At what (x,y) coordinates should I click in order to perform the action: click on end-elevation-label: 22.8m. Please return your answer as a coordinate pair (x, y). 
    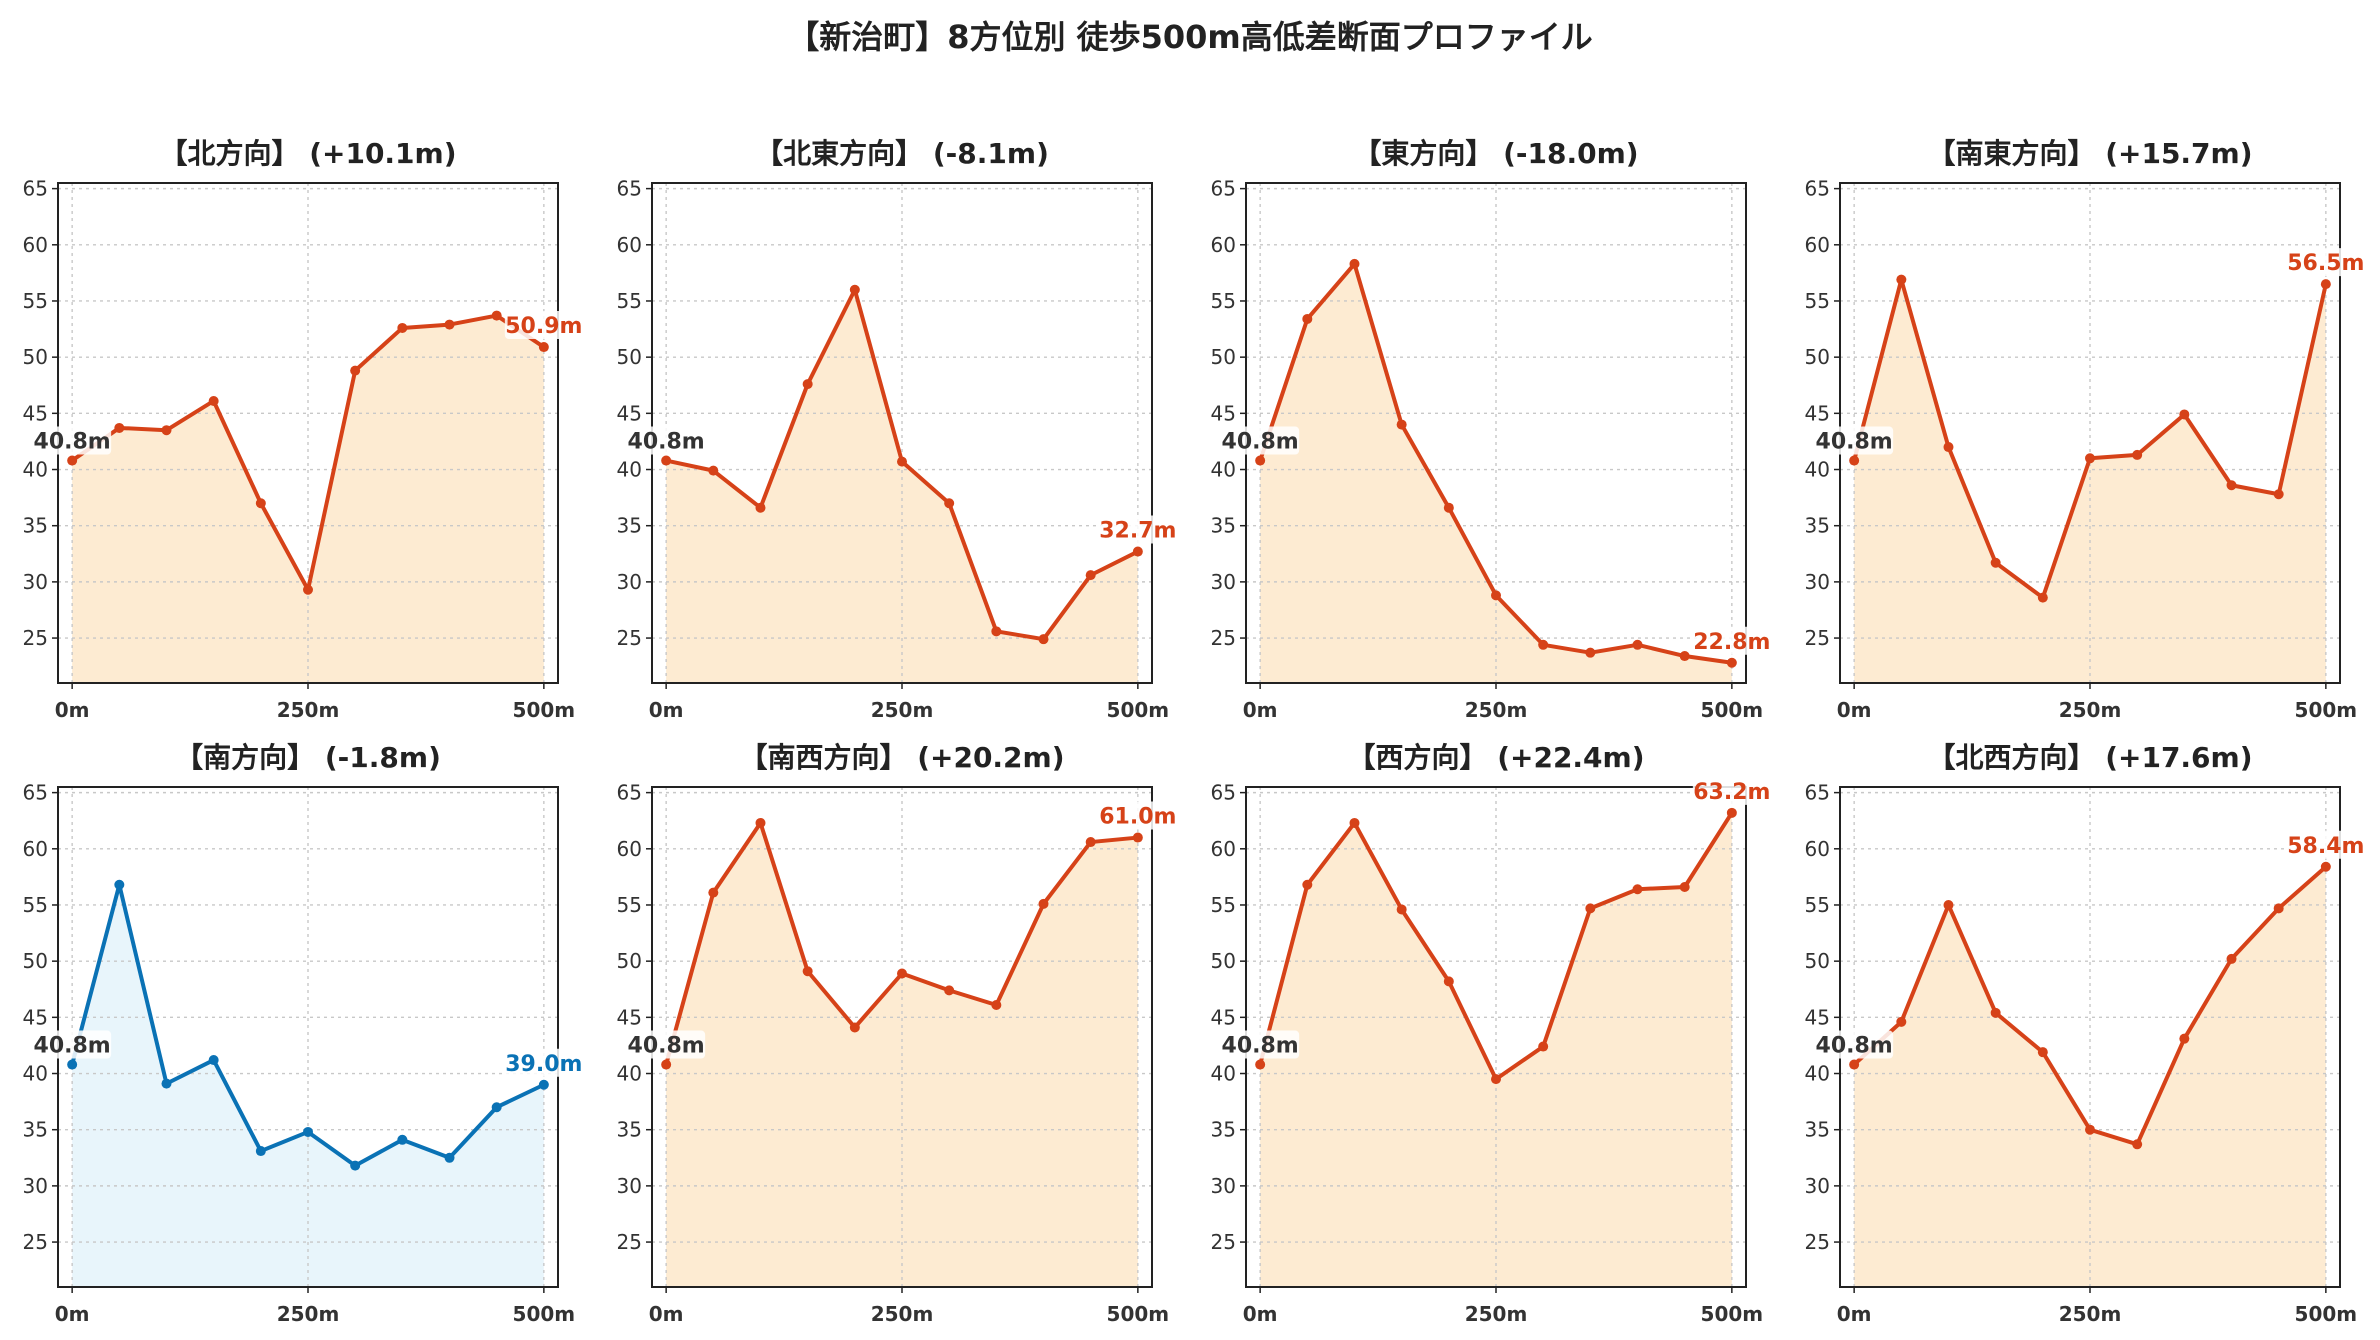
    Looking at the image, I should click on (1731, 642).